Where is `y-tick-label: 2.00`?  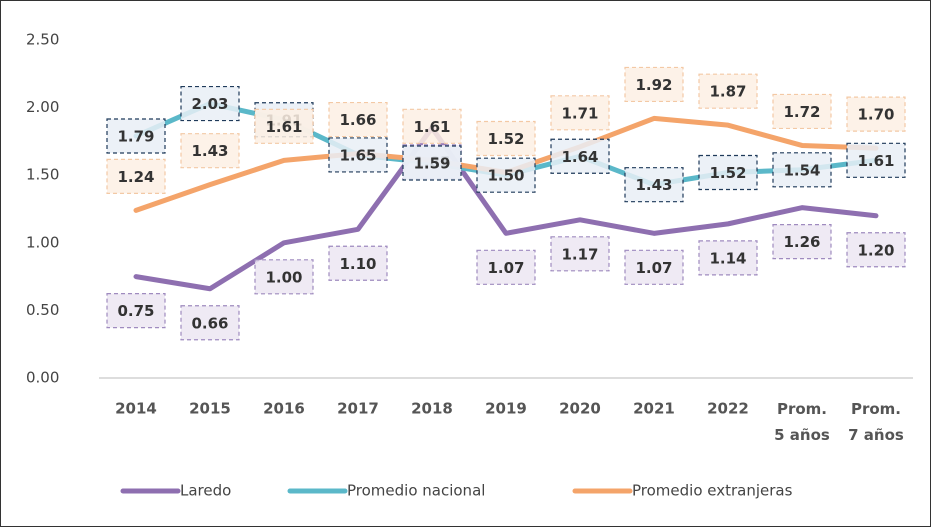 y-tick-label: 2.00 is located at coordinates (42, 107).